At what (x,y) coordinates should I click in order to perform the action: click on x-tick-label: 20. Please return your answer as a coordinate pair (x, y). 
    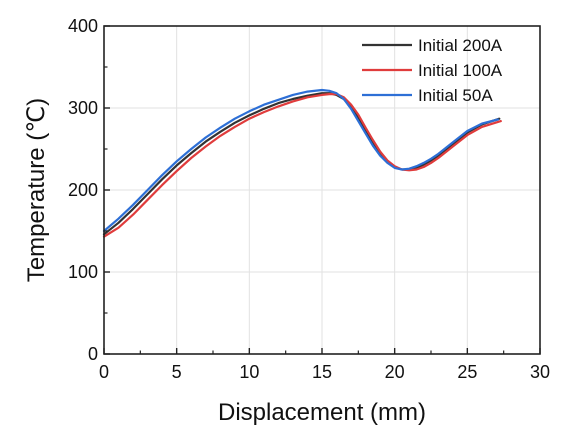
    Looking at the image, I should click on (395, 372).